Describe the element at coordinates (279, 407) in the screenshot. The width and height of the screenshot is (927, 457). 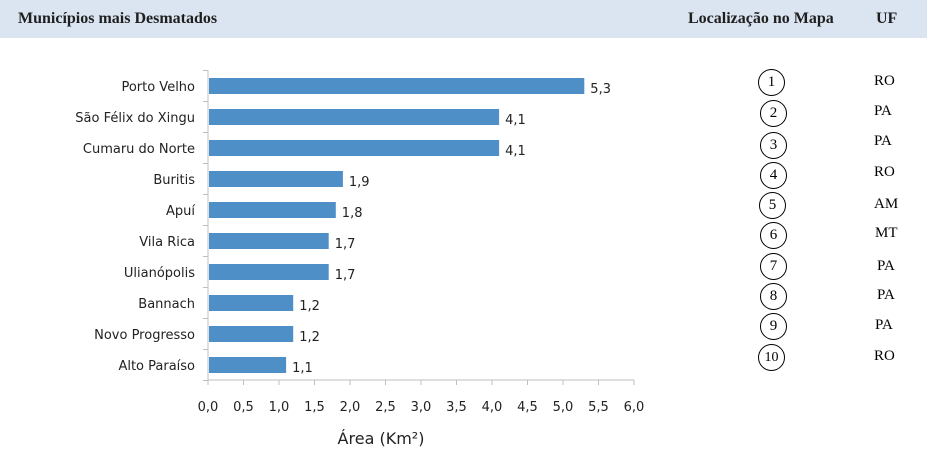
I see `x-tick-label: 1,0` at that location.